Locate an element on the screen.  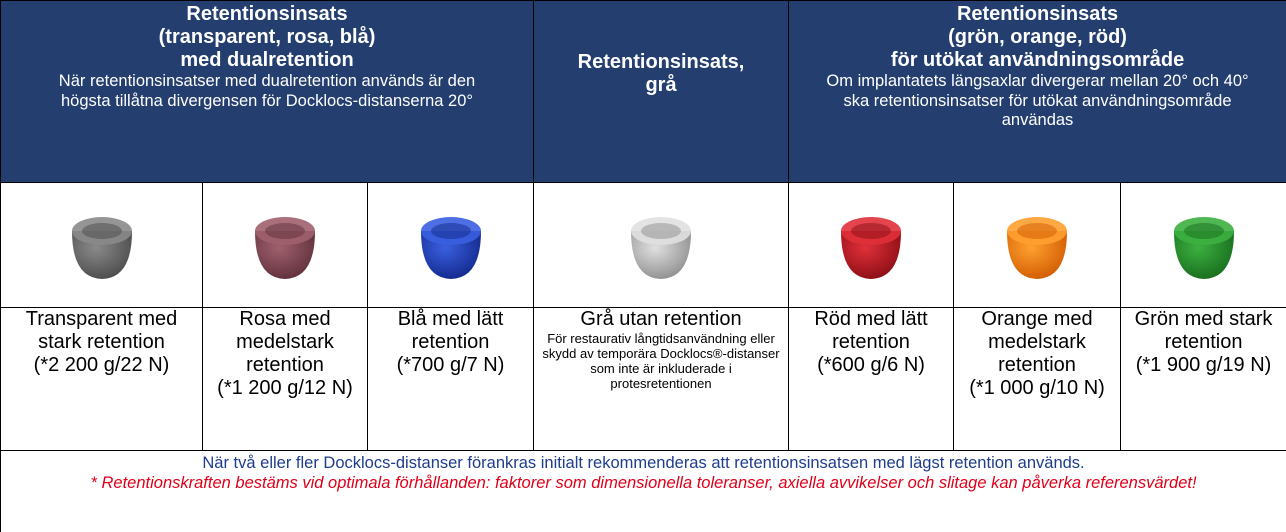
header-title: för utökat användningsområde is located at coordinates (1037, 60).